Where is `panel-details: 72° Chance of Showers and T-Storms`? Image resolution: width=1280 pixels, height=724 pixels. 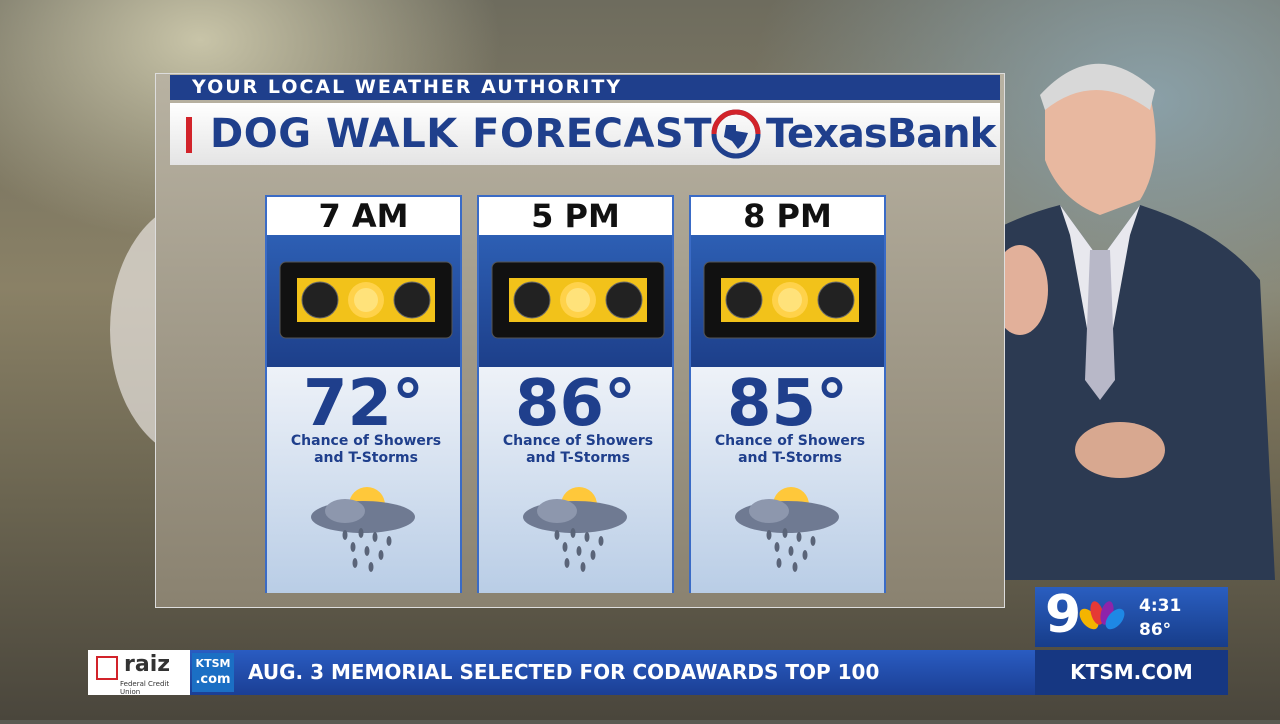
panel-details: 72° Chance of Showers and T-Storms is located at coordinates (363, 480).